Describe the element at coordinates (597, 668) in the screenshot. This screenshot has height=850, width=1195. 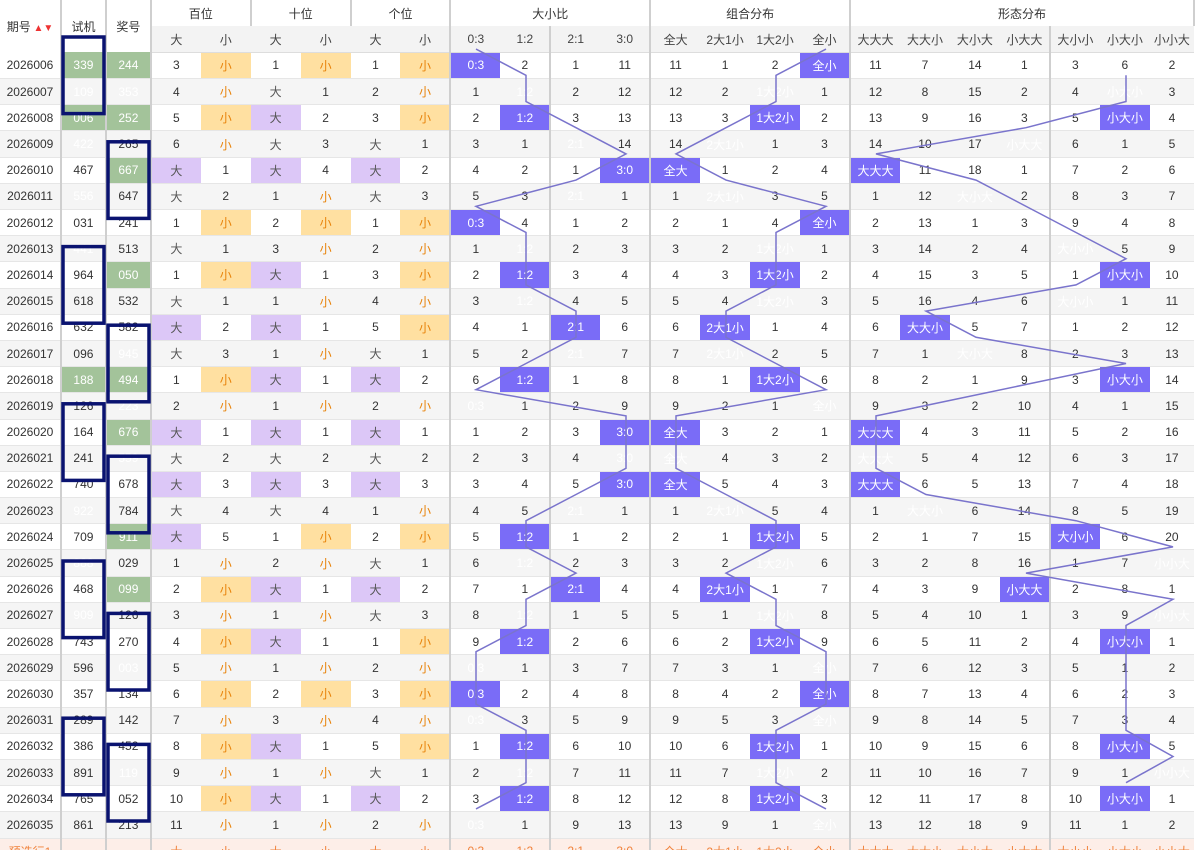
I see `table-row: 2026029 596 003 5 小 1 小 2 小 0:3 1 3 7 7 3 1 全小 7 6 12 3 5 1 2` at that location.